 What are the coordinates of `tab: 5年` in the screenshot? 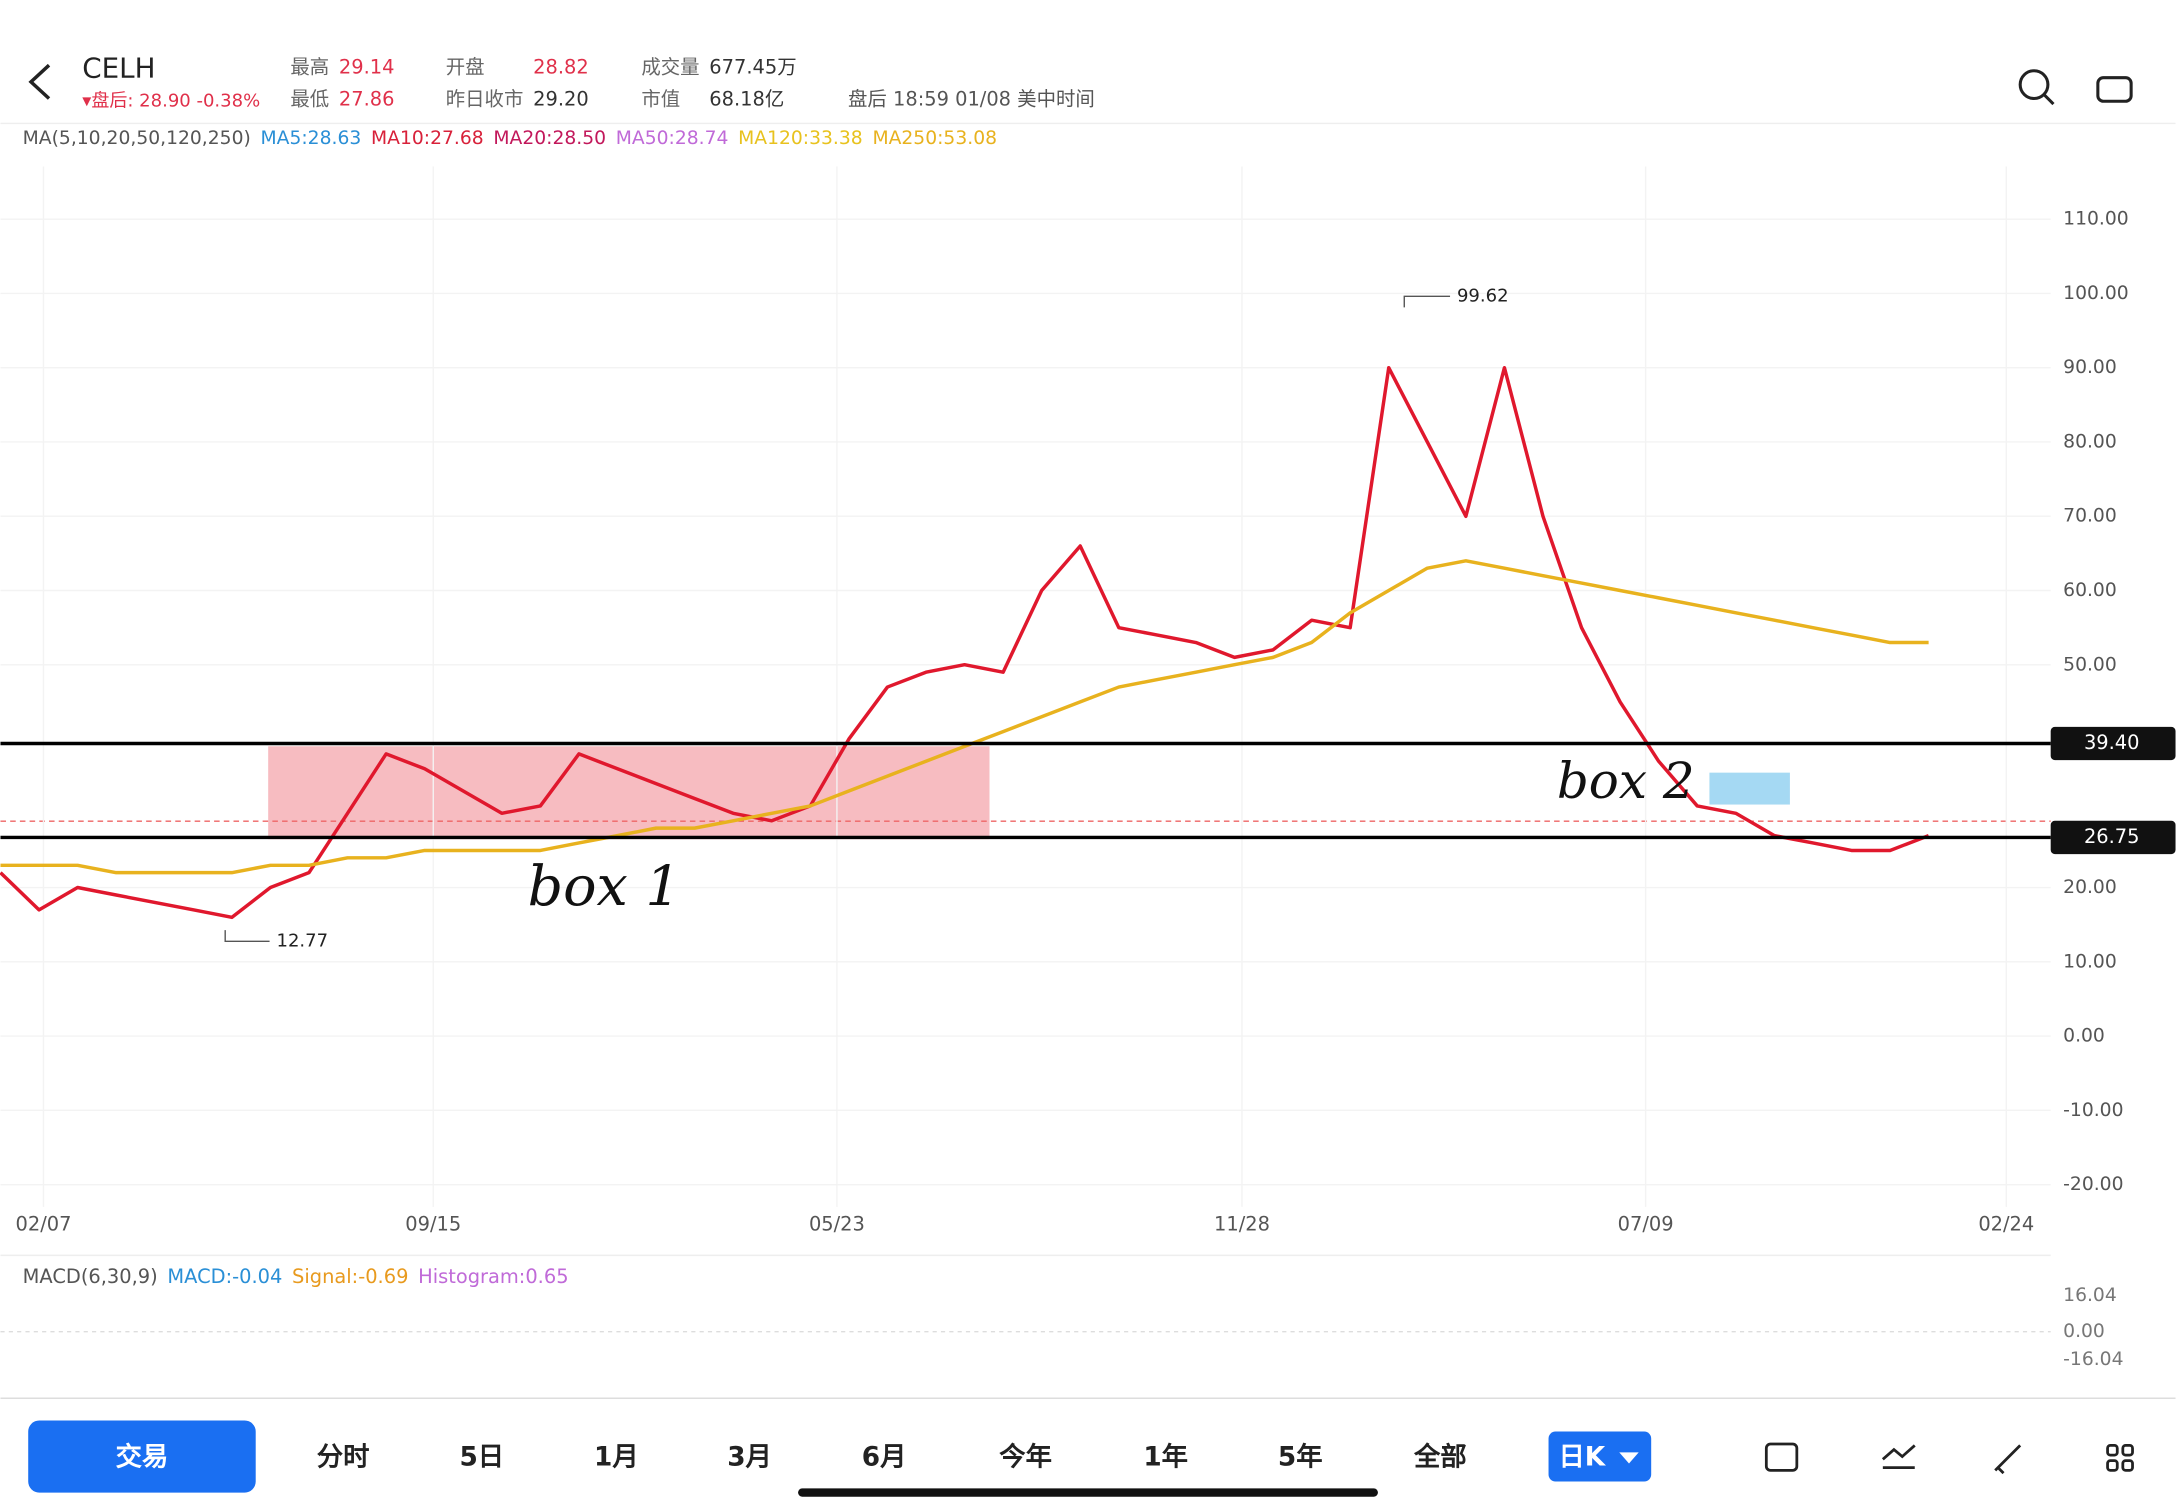 It's located at (1300, 1456).